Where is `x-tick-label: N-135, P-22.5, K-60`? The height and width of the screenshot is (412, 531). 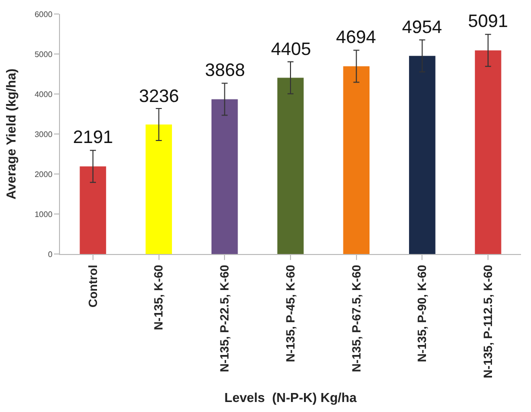 x-tick-label: N-135, P-22.5, K-60 is located at coordinates (225, 318).